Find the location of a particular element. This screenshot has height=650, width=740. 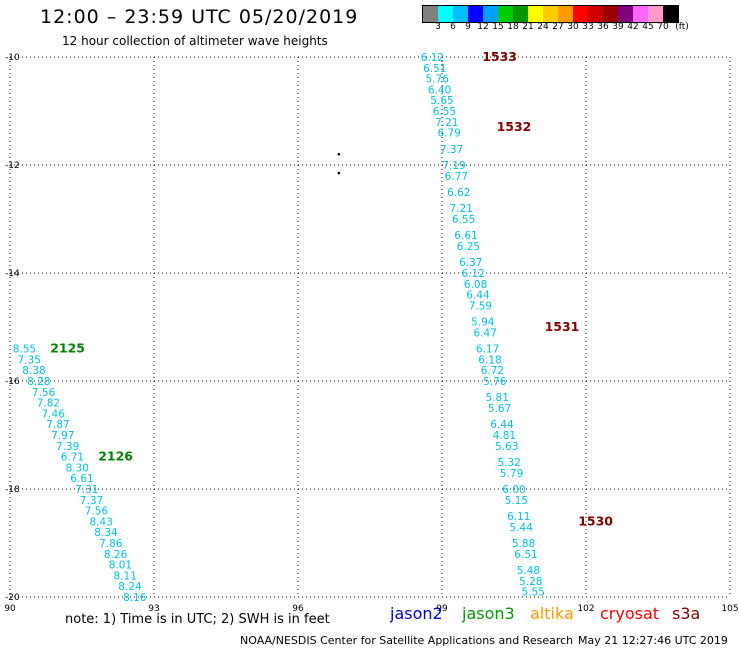

wave-height-value: 5.76 is located at coordinates (495, 382).